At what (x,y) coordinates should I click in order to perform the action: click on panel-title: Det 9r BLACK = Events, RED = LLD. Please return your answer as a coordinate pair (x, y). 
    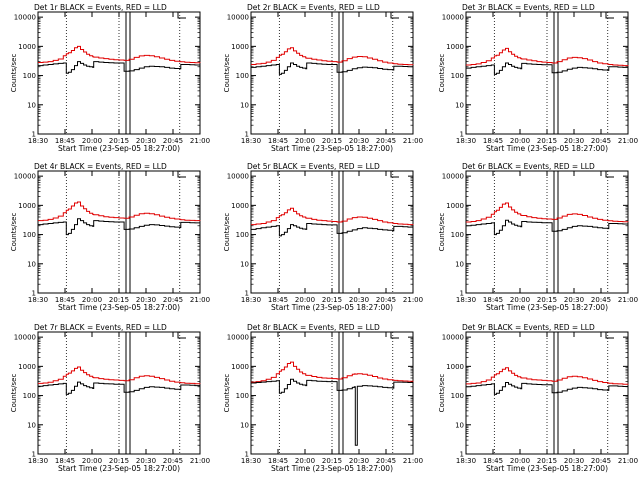
    Looking at the image, I should click on (528, 327).